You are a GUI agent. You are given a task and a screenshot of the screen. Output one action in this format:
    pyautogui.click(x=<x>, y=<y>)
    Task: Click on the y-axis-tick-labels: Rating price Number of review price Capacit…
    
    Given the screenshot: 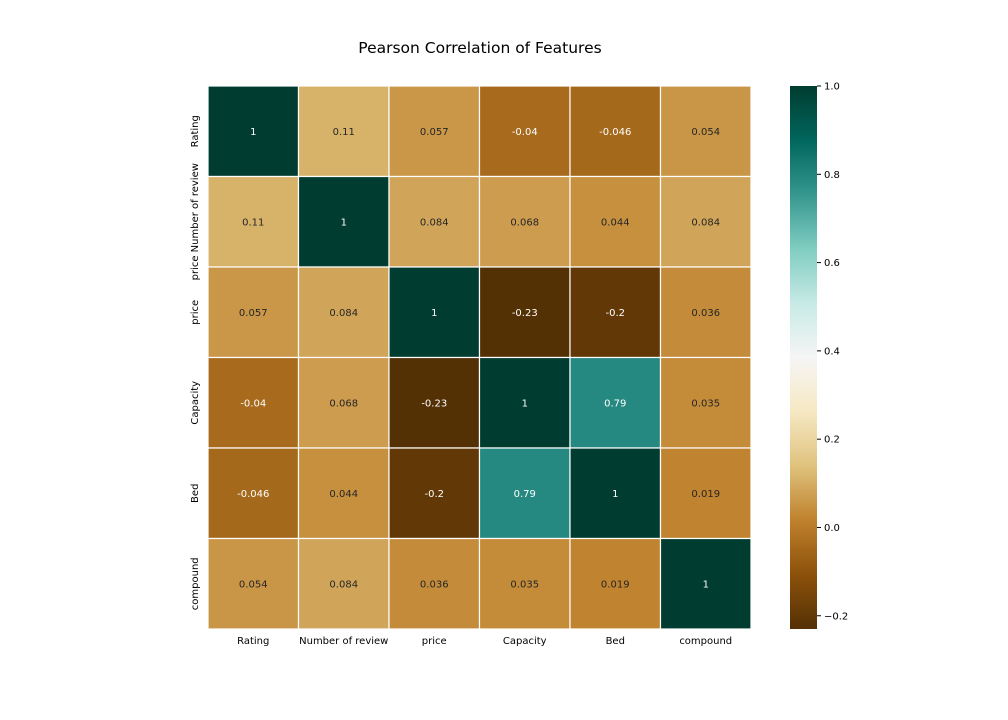 What is the action you would take?
    pyautogui.click(x=195, y=362)
    